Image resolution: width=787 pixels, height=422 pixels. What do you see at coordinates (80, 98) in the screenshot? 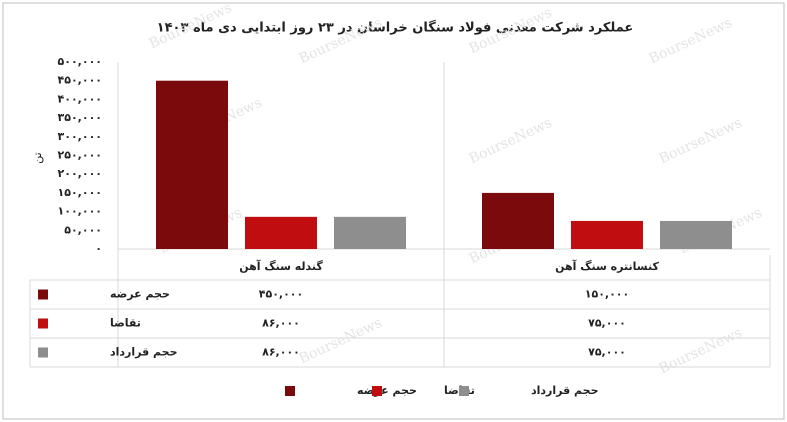
I see `y-tick-label: ۴۰۰,۰۰۰` at bounding box center [80, 98].